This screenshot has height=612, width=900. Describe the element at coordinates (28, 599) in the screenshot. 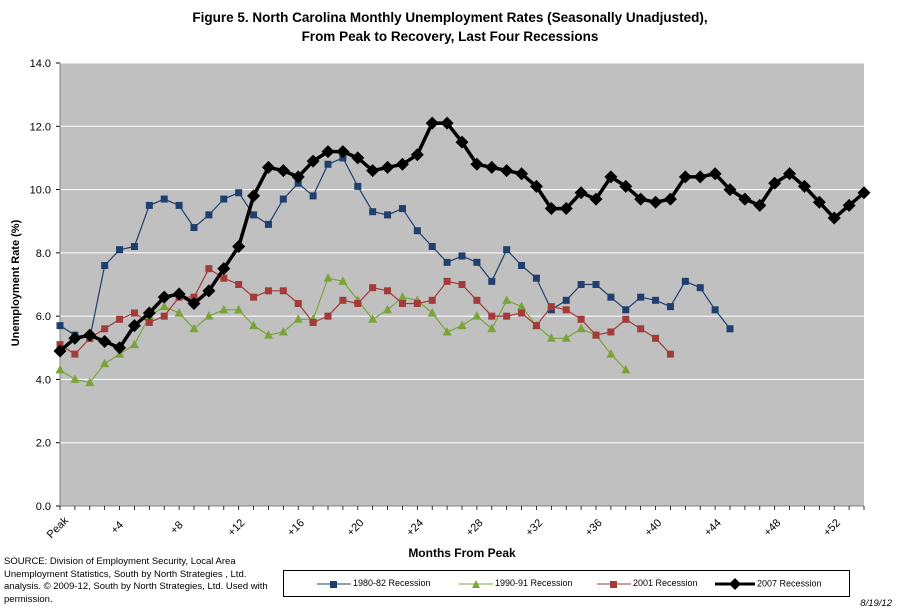

I see `source-line-4: permission.` at that location.